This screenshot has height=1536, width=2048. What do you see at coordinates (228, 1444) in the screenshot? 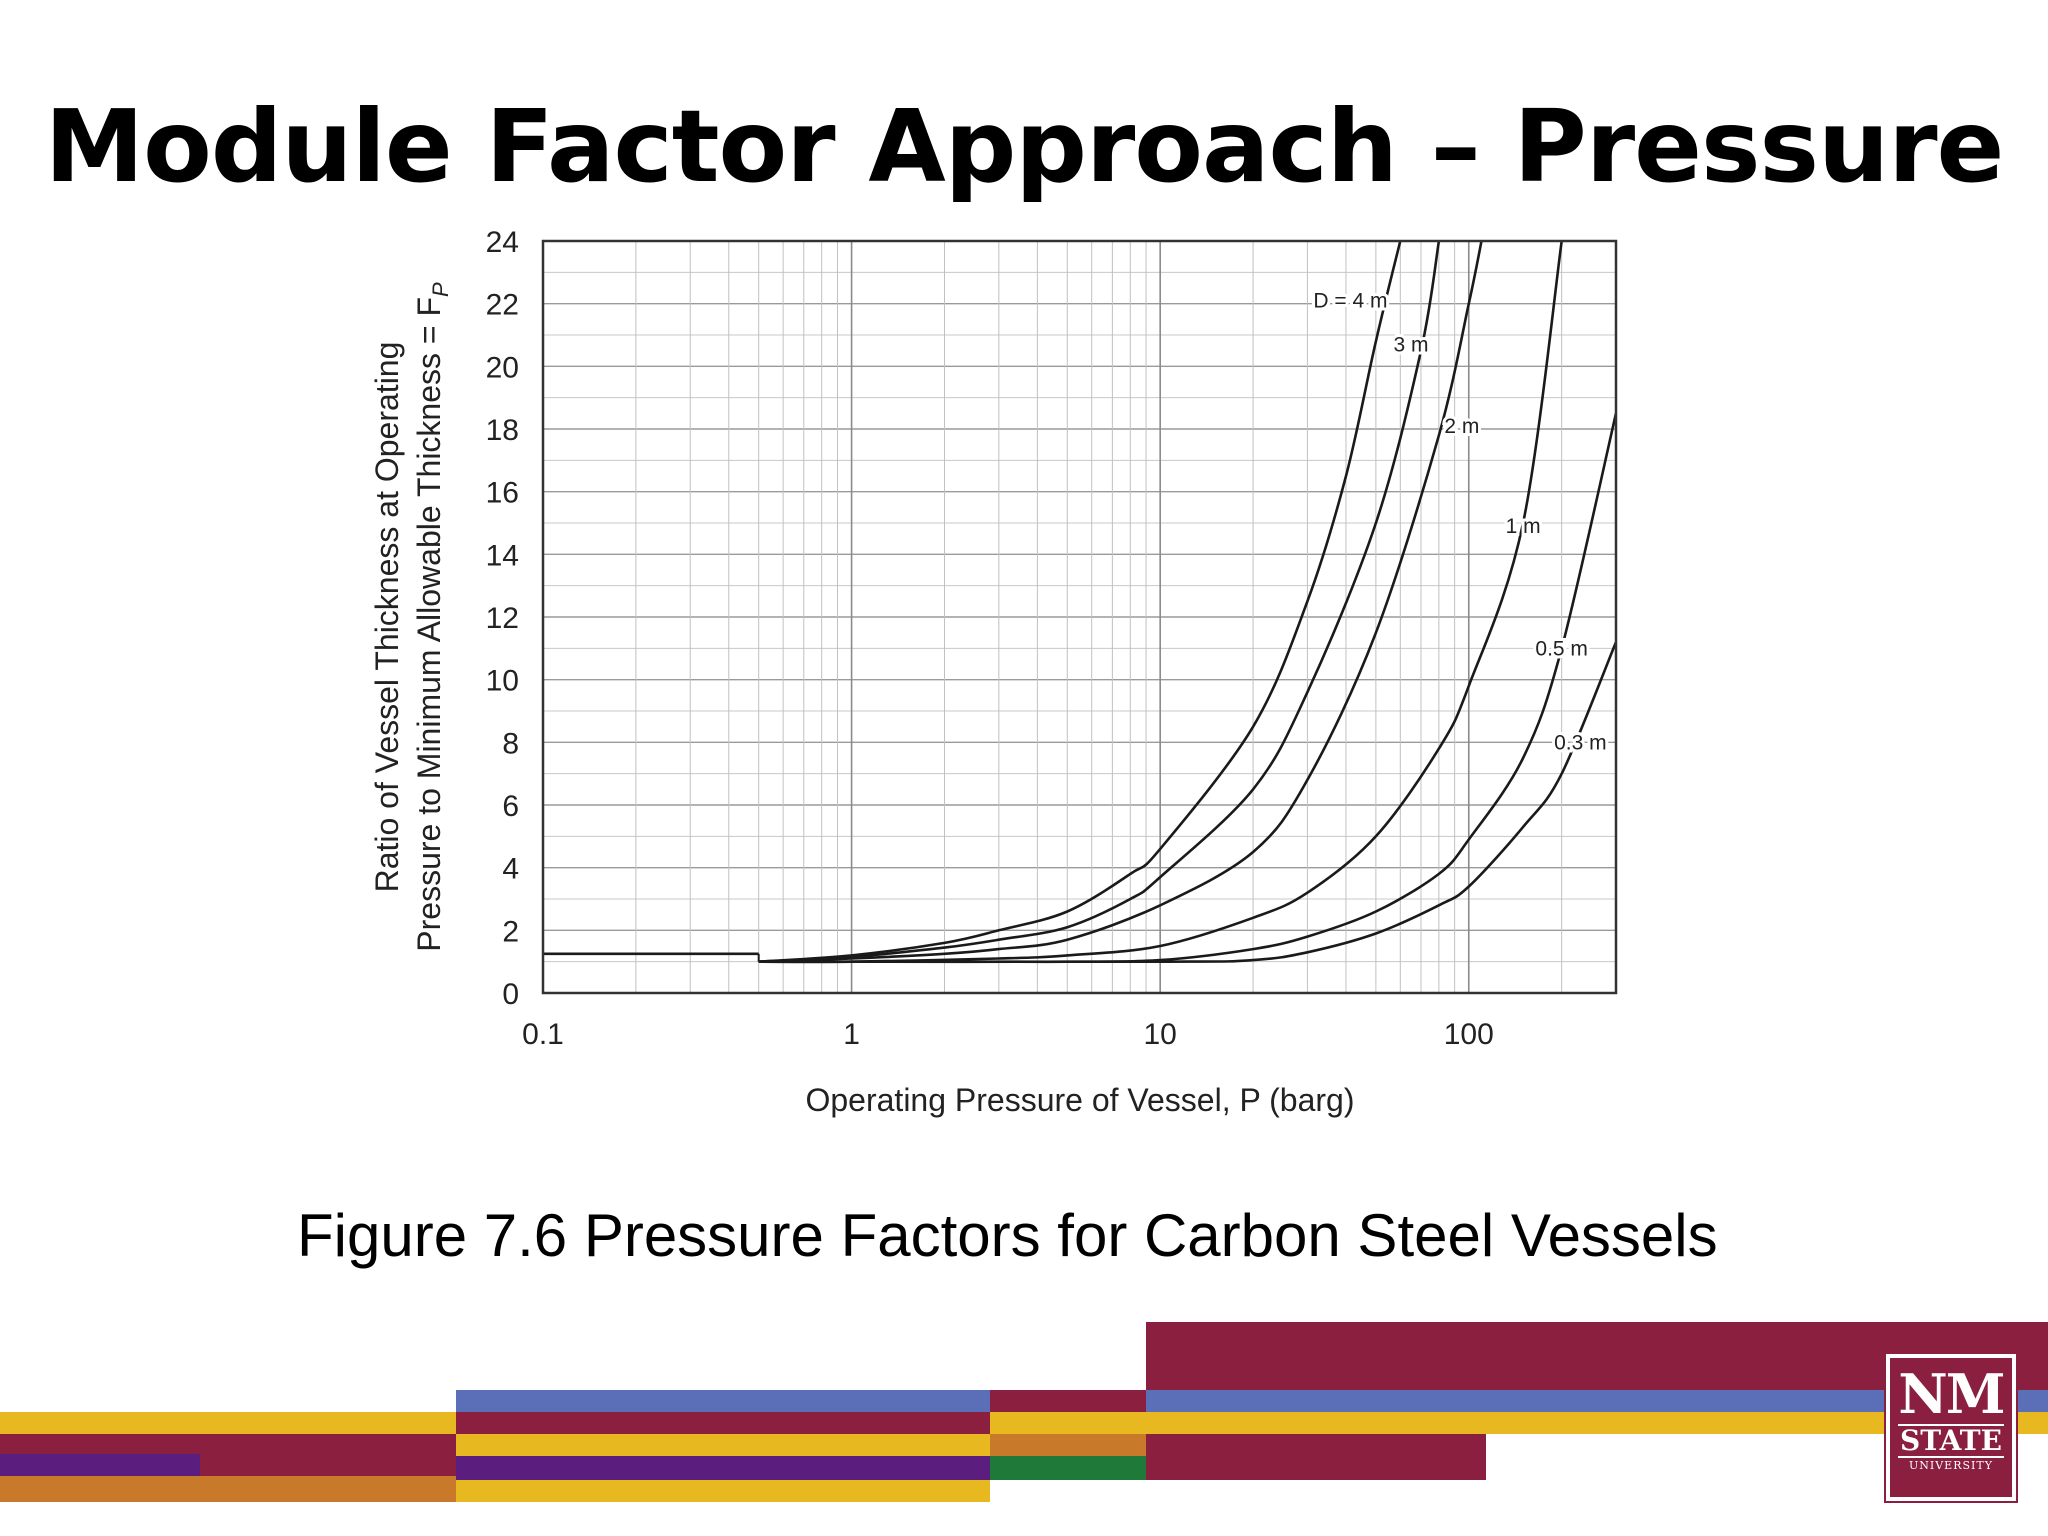
I see `stripe-maroon-left` at bounding box center [228, 1444].